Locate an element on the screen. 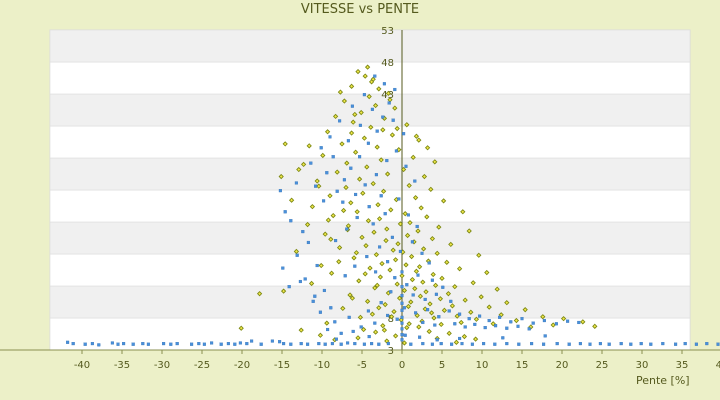  y-tick-label: 8 is located at coordinates (391, 319).